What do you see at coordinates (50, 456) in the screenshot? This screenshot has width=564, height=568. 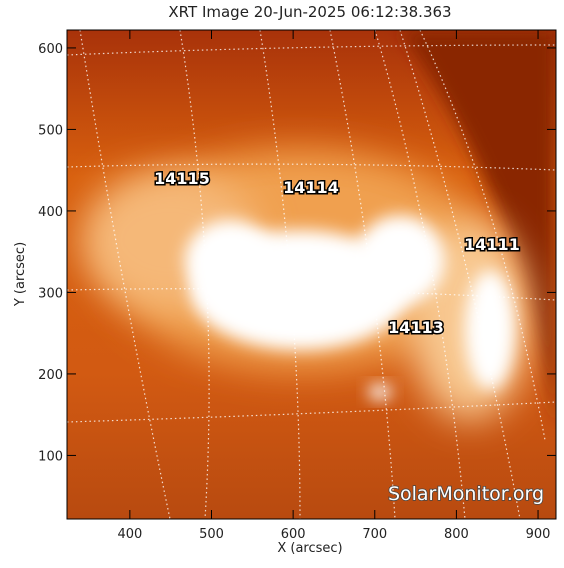 I see `y-tick-label: 100` at bounding box center [50, 456].